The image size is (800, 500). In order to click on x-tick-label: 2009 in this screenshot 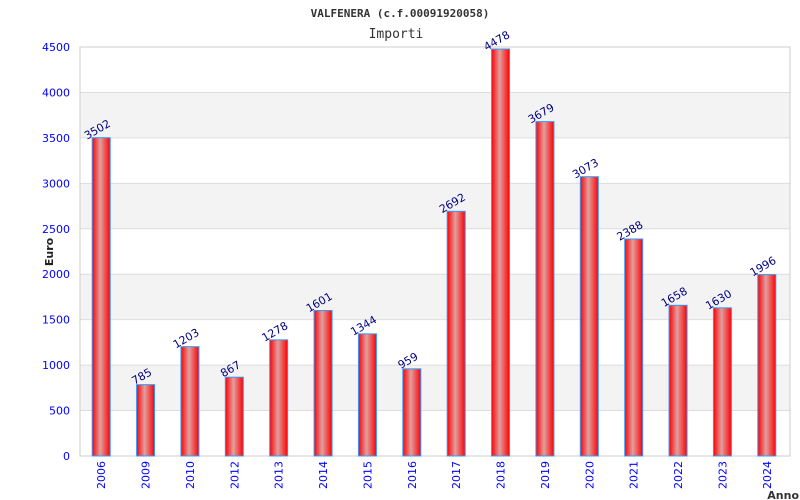, I will do `click(146, 475)`.